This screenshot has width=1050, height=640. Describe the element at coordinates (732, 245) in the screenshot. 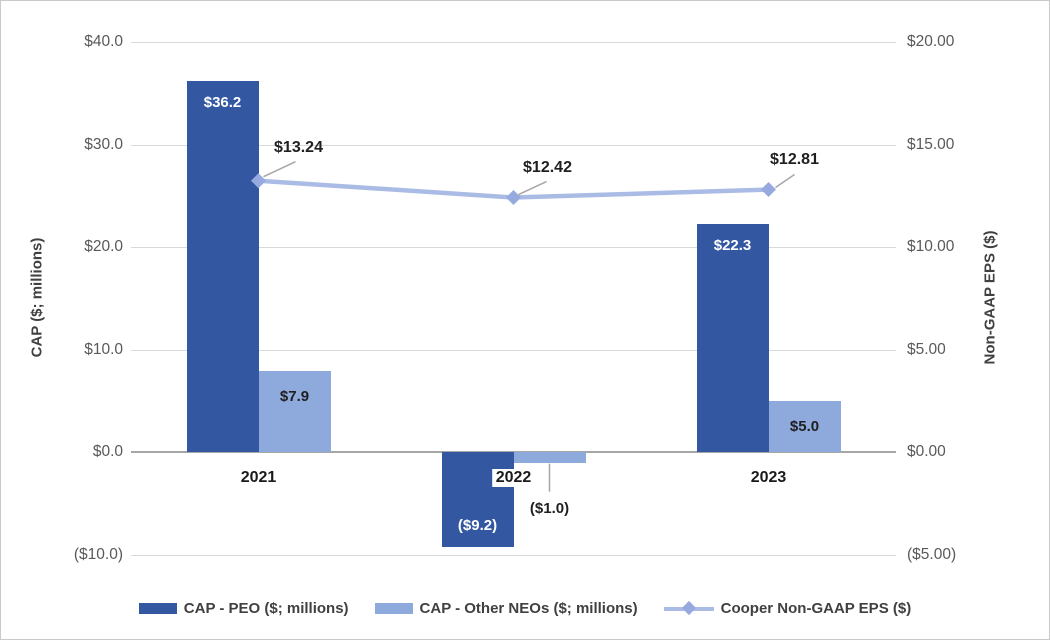

I see `bar-data-label: $22.3` at that location.